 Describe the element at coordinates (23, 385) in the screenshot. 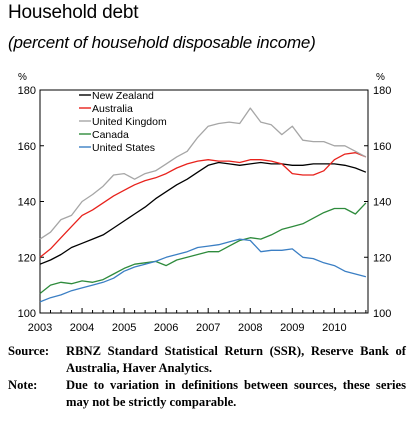

I see `note-label: Note:` at that location.